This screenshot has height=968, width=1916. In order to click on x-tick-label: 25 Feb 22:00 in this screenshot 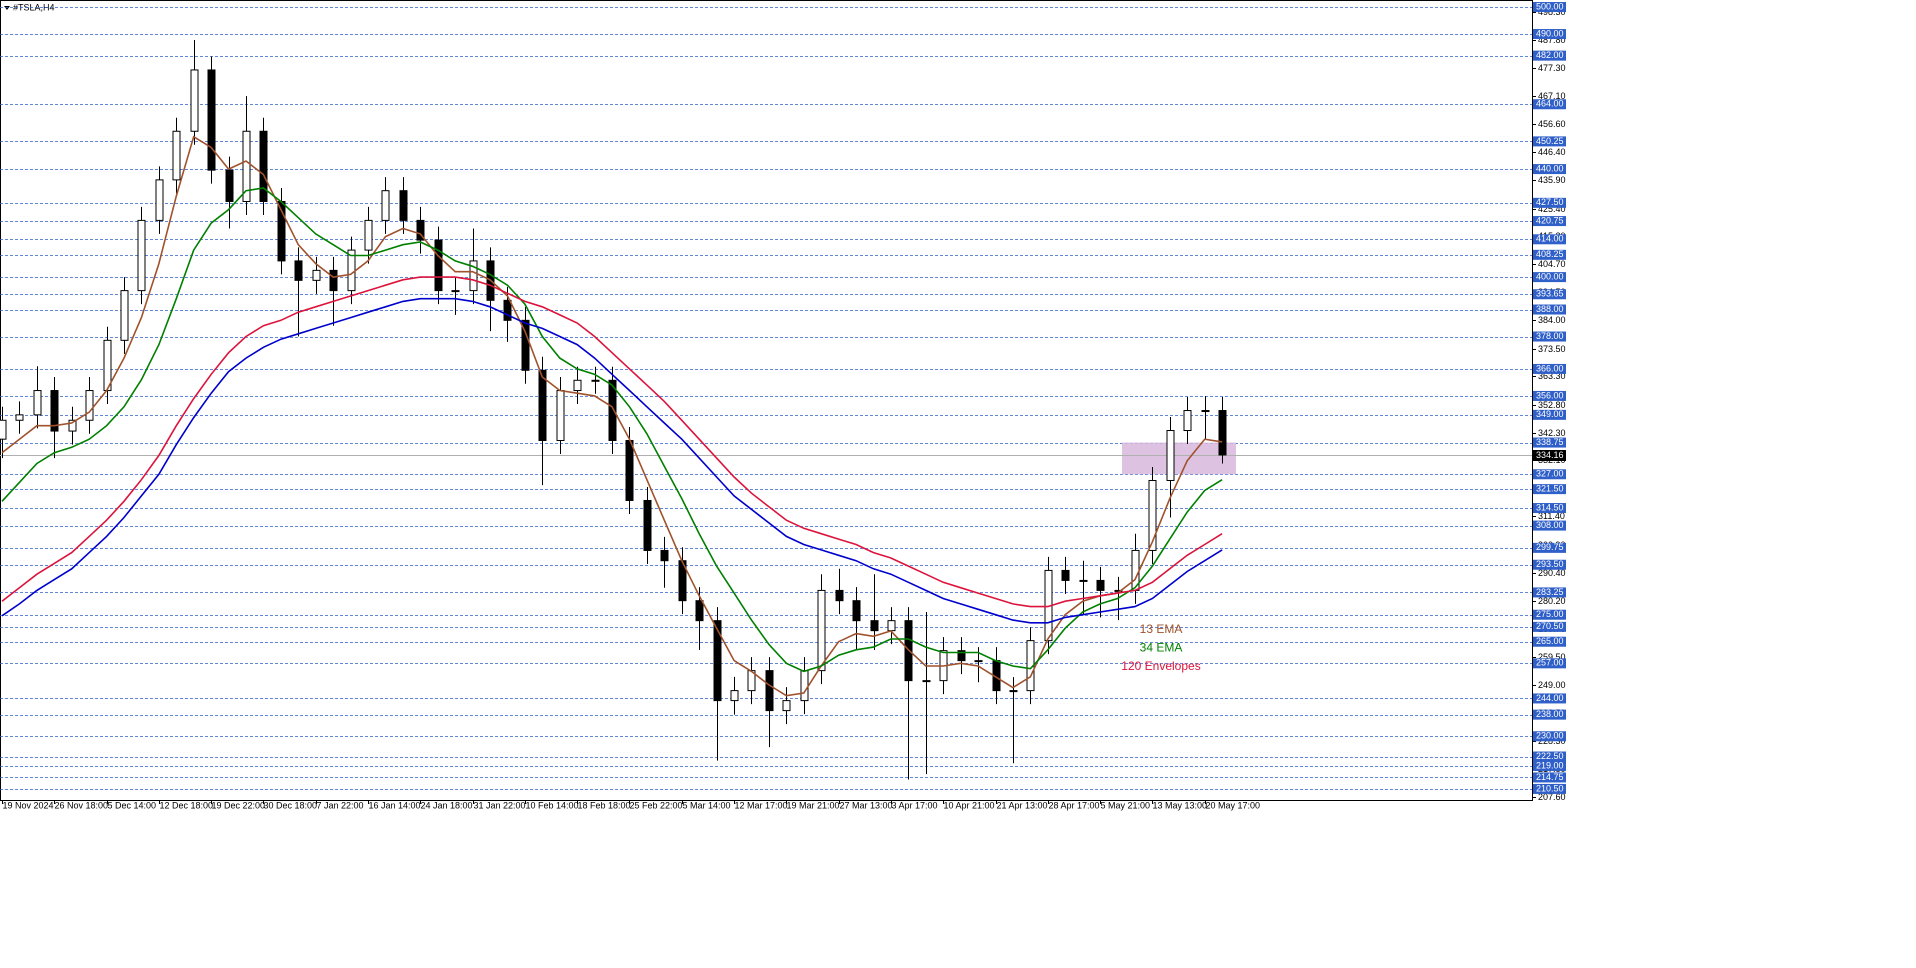, I will do `click(656, 805)`.